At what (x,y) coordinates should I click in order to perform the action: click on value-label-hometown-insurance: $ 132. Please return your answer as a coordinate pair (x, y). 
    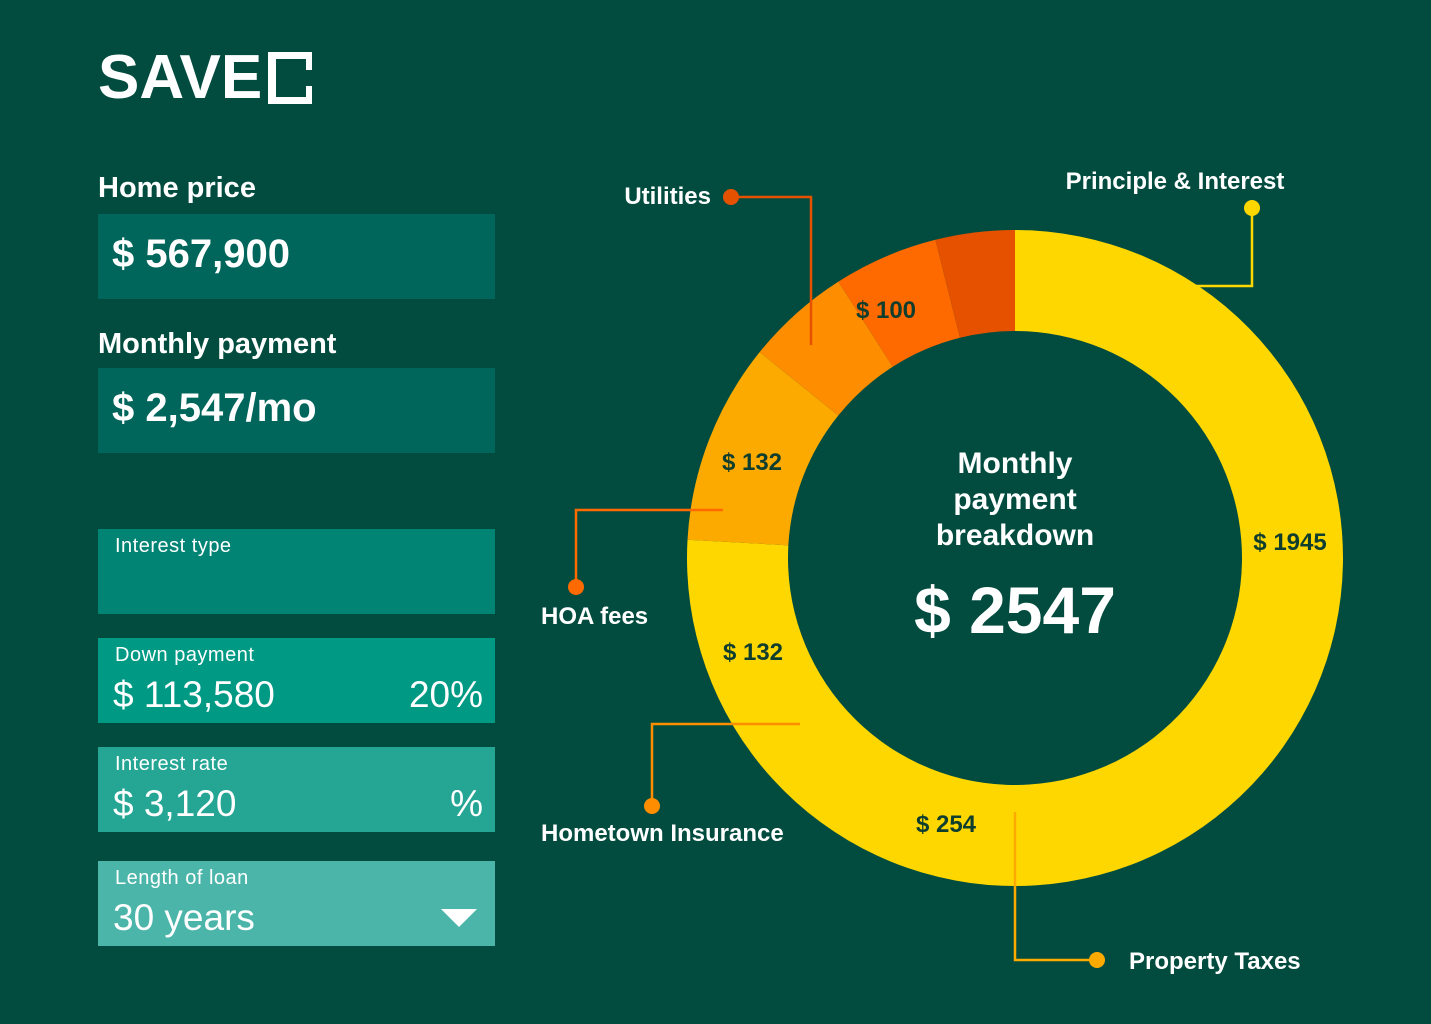
    Looking at the image, I should click on (753, 652).